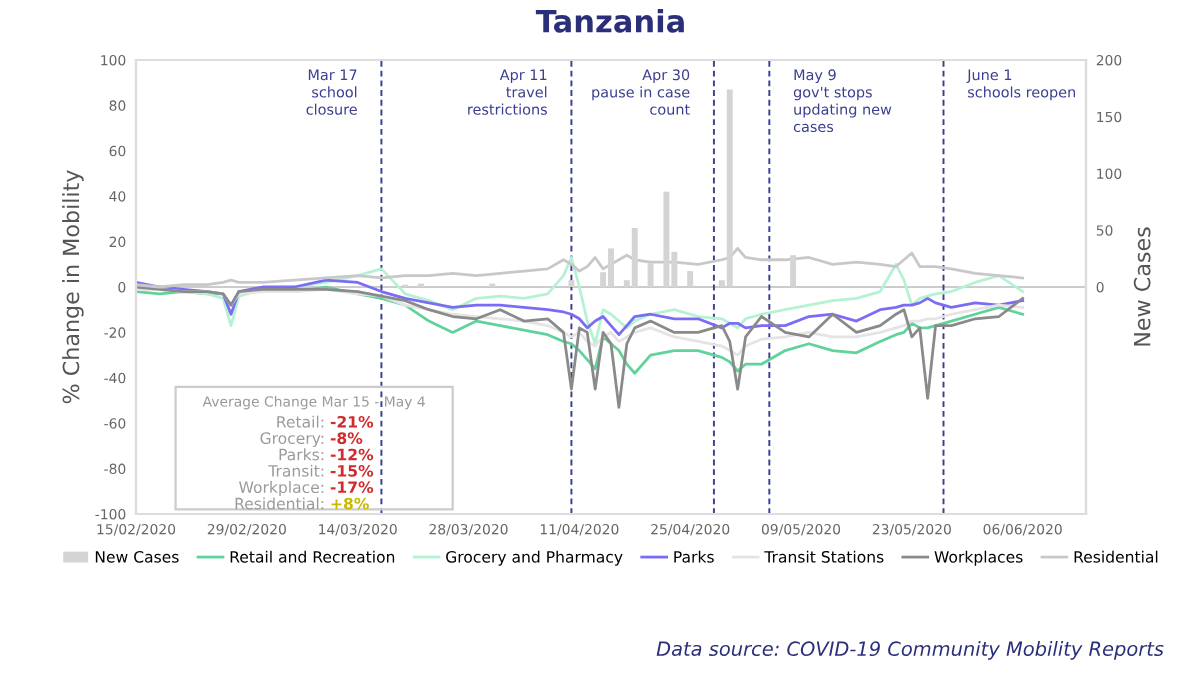 The width and height of the screenshot is (1200, 674). I want to click on y-axis-title: % Change in Mobility, so click(73, 287).